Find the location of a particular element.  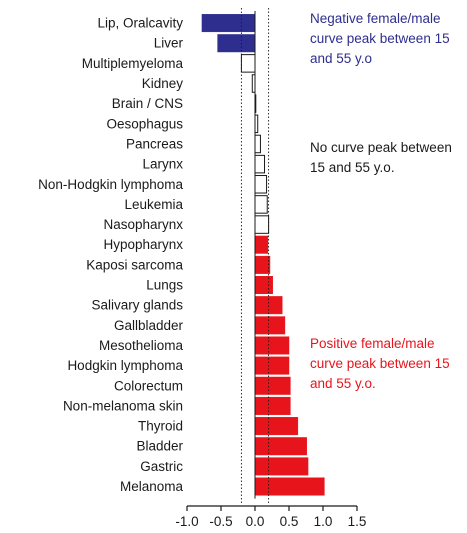

category-label: Bladder is located at coordinates (159, 446).